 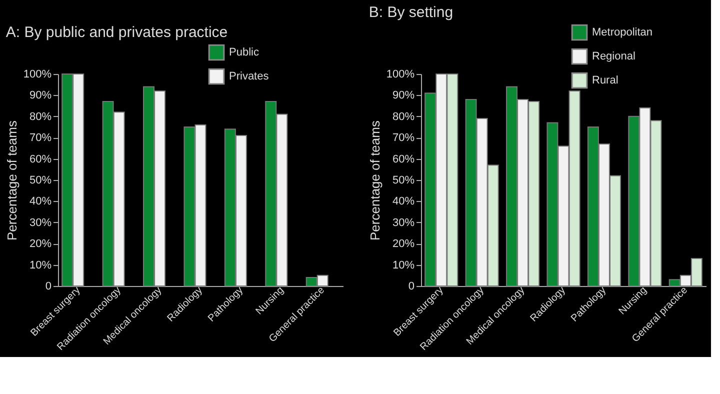 What do you see at coordinates (117, 32) in the screenshot?
I see `chart-title: A: By public and privates practice` at bounding box center [117, 32].